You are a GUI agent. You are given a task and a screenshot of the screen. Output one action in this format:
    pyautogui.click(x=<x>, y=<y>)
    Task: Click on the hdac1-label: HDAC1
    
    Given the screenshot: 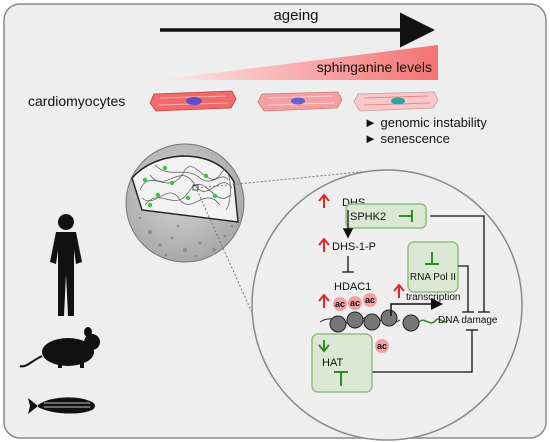 What is the action you would take?
    pyautogui.click(x=352, y=287)
    